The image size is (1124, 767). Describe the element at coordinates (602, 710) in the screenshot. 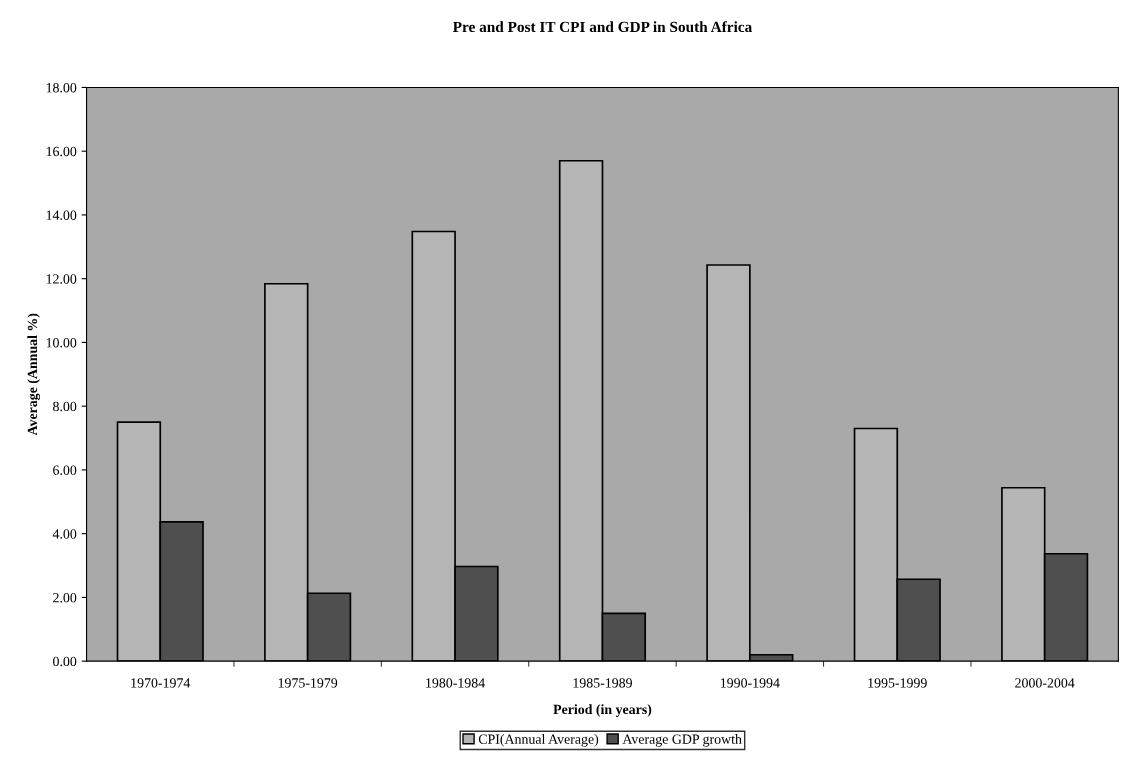

I see `x-axis-title: Period (in years)` at that location.